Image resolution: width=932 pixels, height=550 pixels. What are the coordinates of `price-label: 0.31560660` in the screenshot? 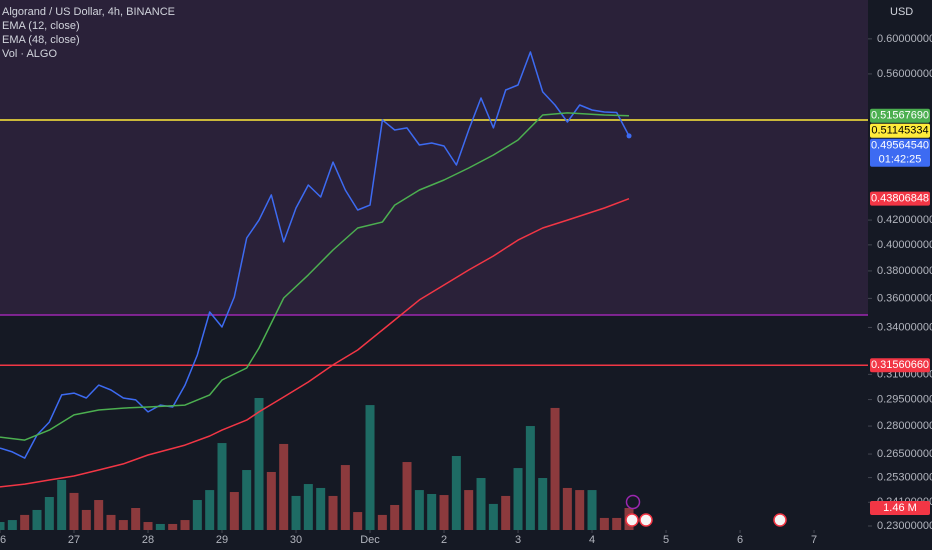 It's located at (900, 365).